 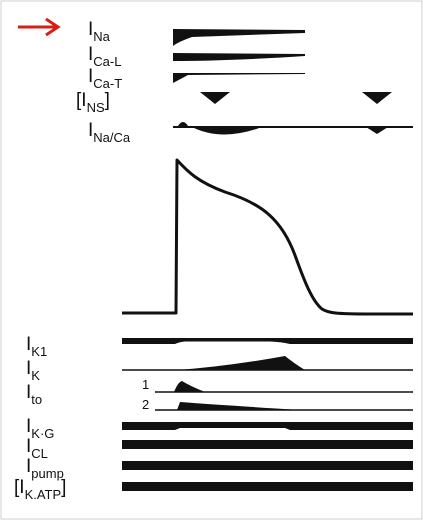 I want to click on label-ik1: IK1, so click(x=36, y=346).